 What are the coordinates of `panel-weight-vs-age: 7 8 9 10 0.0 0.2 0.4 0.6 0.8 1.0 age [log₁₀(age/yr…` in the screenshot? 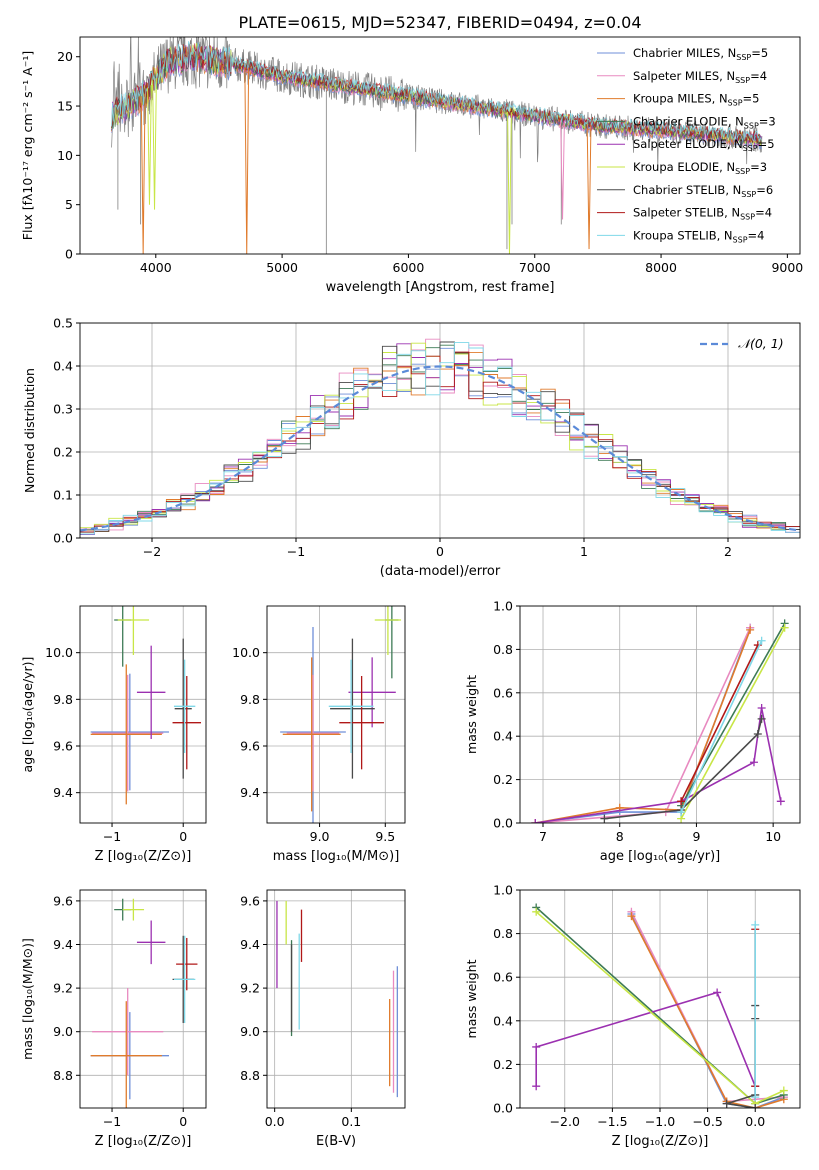 It's located at (632, 731).